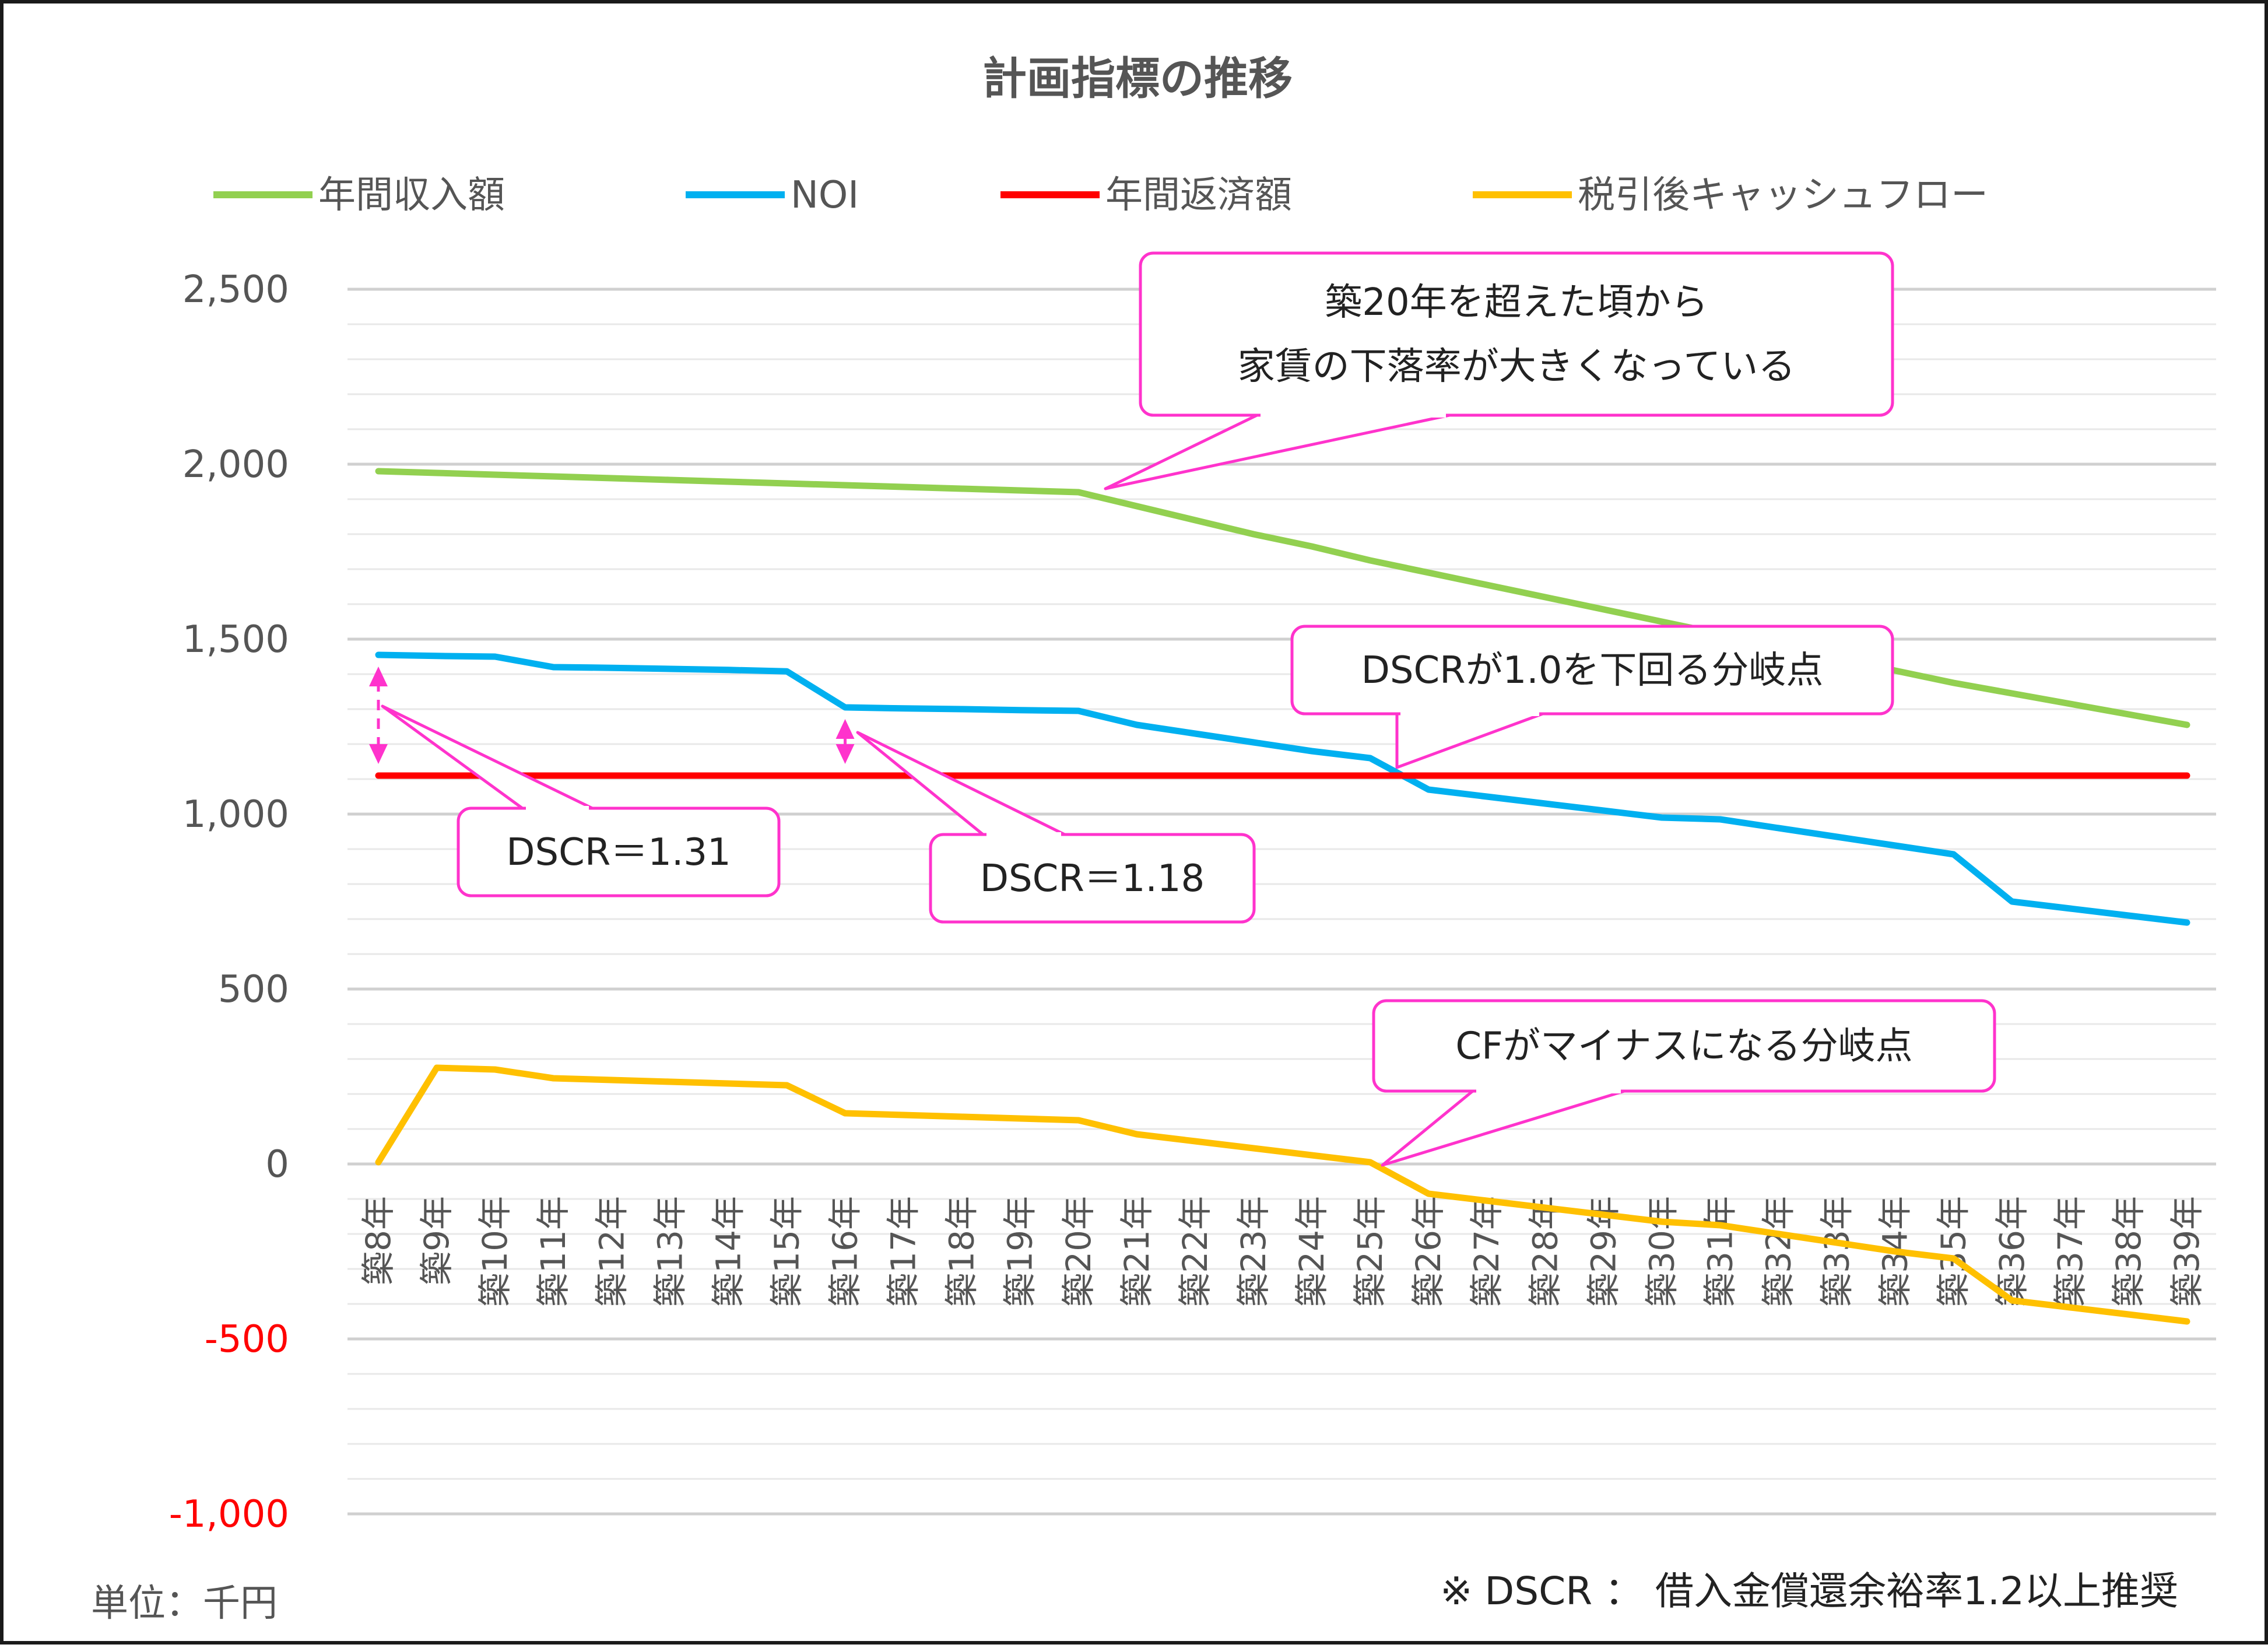  I want to click on x-tick-label: 築22年, so click(1195, 1251).